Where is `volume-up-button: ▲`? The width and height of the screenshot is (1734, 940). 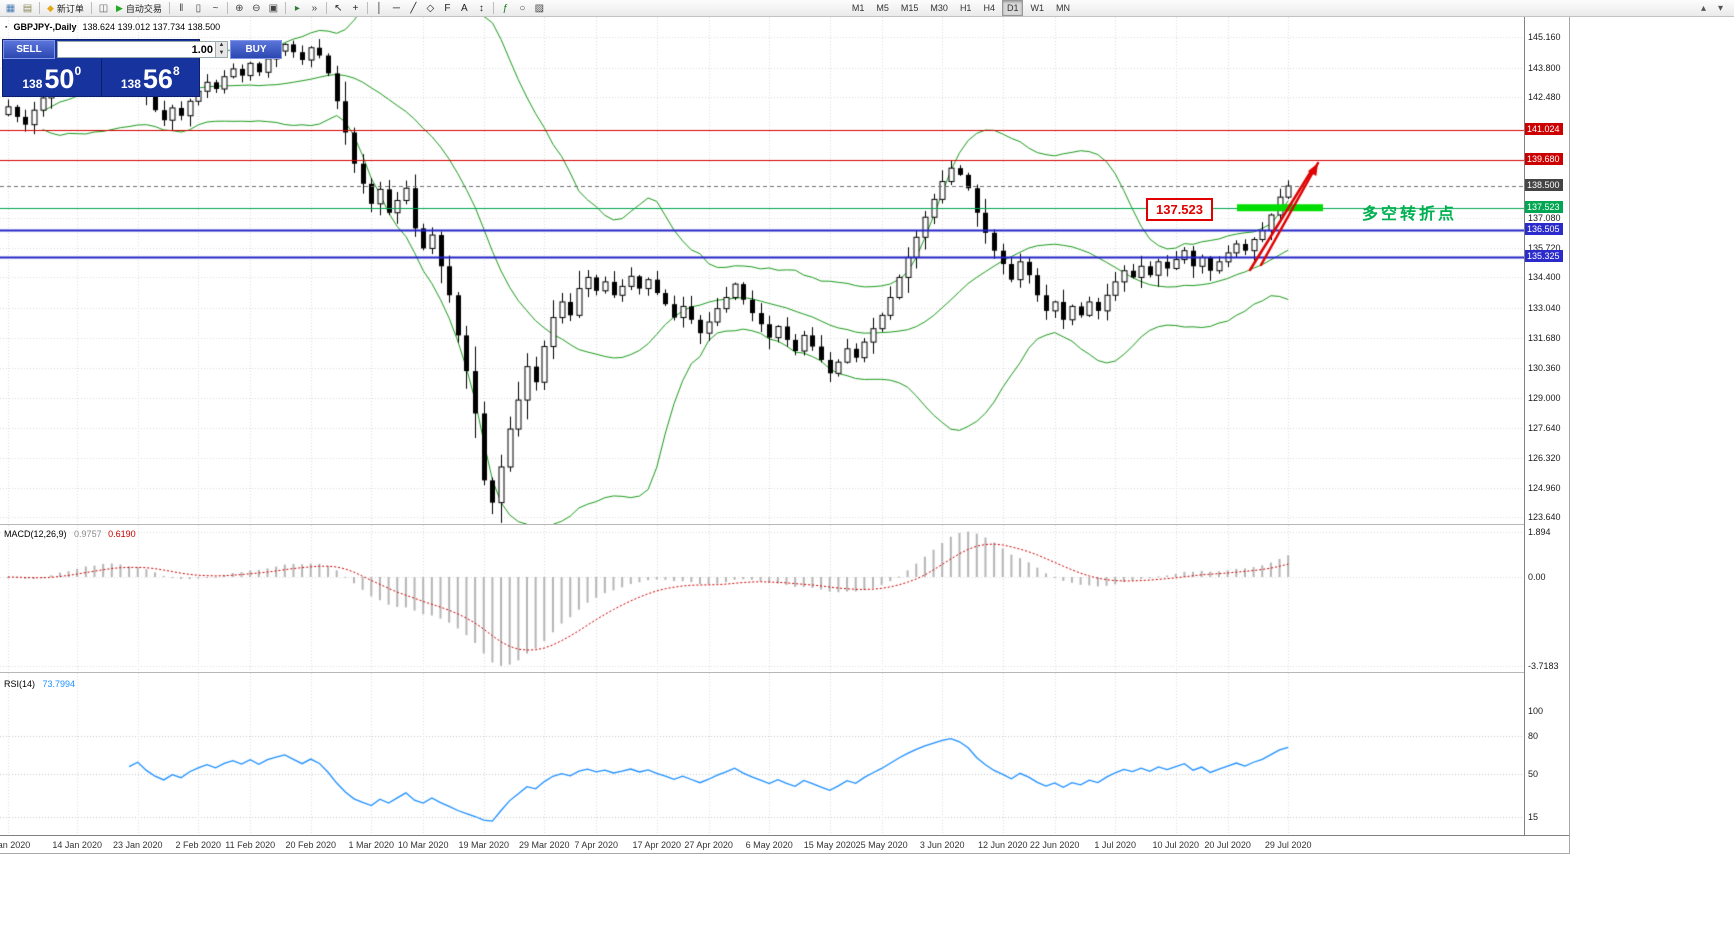
volume-up-button: ▲ is located at coordinates (221, 46).